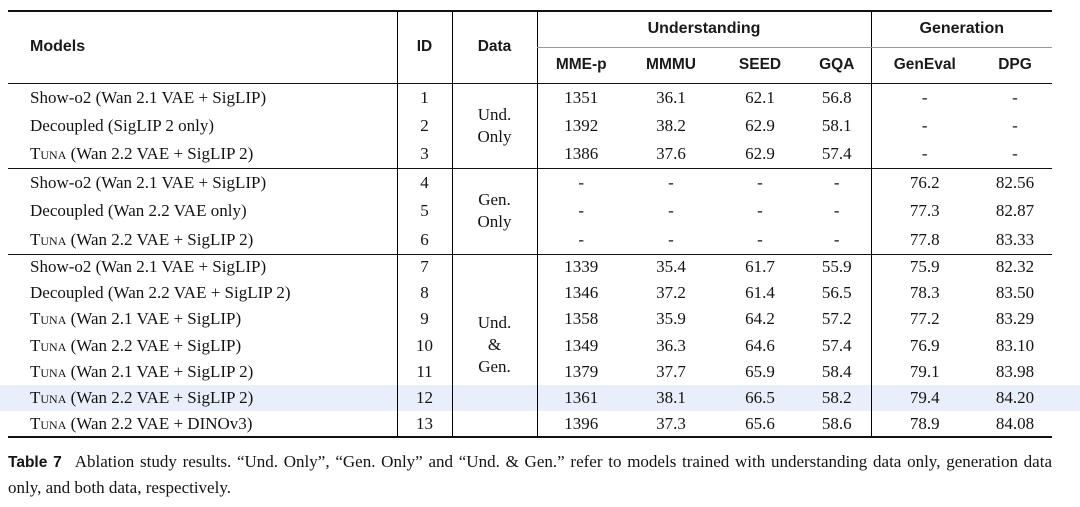  I want to click on col-header-mme-p: MME-p, so click(580, 65).